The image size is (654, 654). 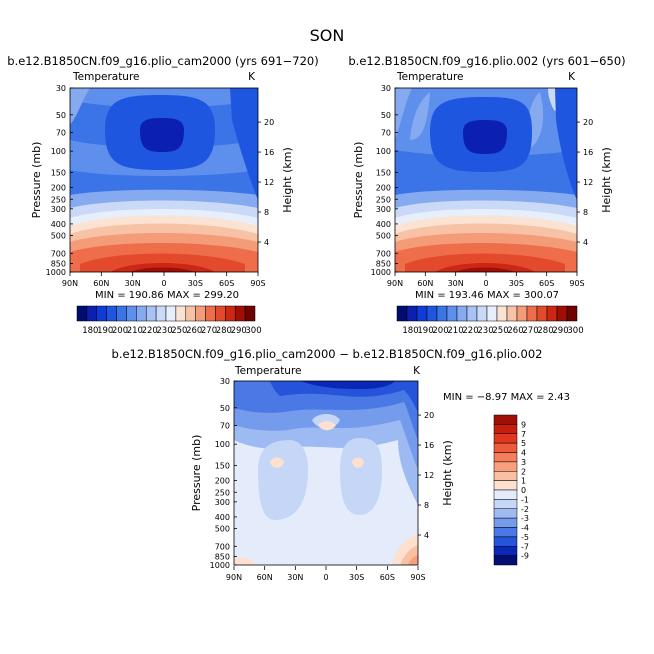 I want to click on y2-tick-label: 12, so click(x=588, y=182).